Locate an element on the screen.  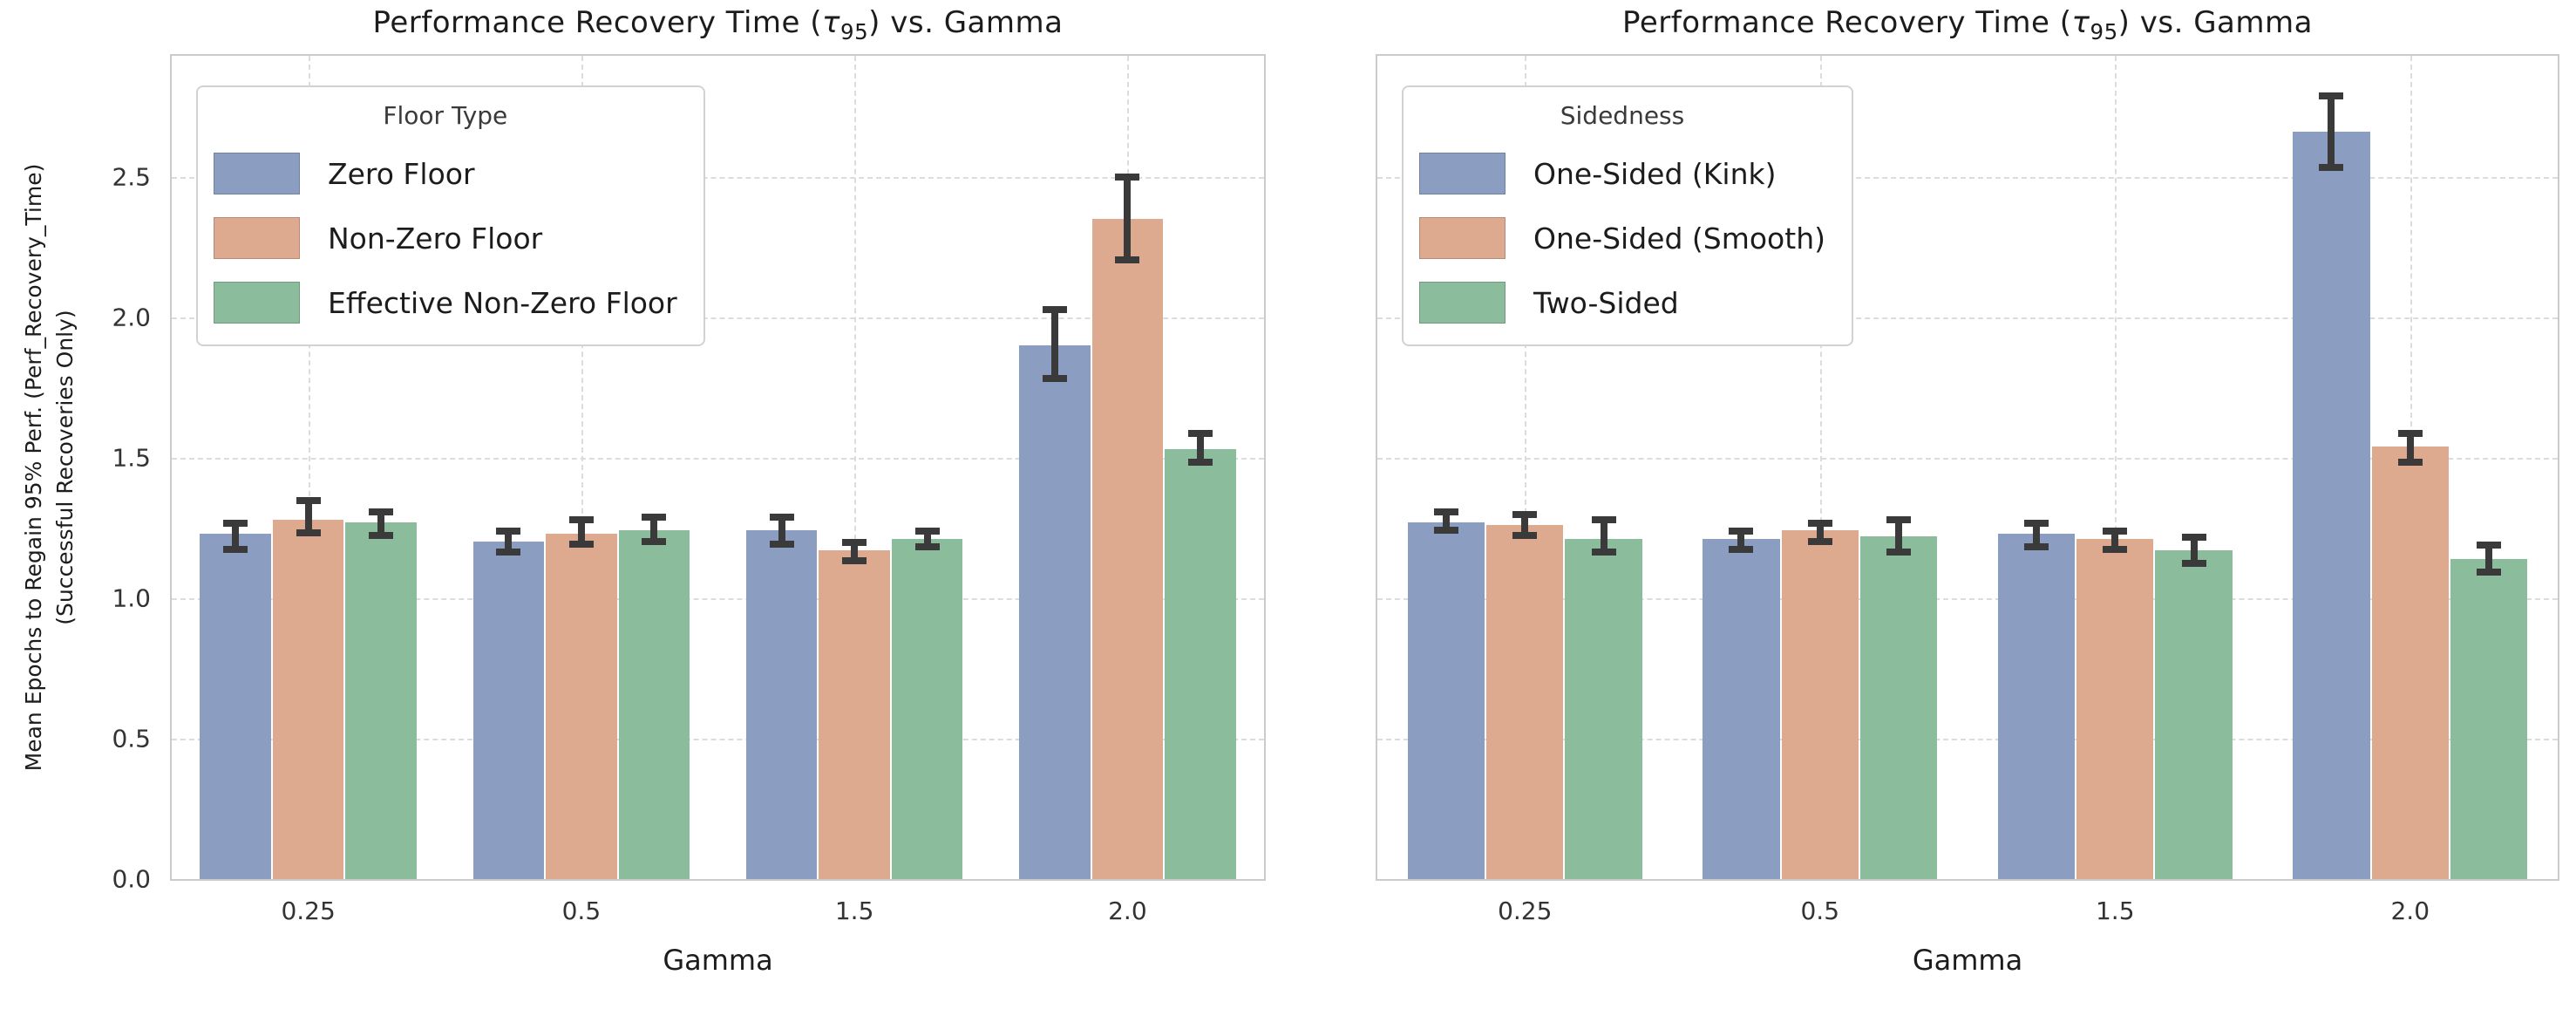
y-tick-label: 0.5 is located at coordinates (131, 738).